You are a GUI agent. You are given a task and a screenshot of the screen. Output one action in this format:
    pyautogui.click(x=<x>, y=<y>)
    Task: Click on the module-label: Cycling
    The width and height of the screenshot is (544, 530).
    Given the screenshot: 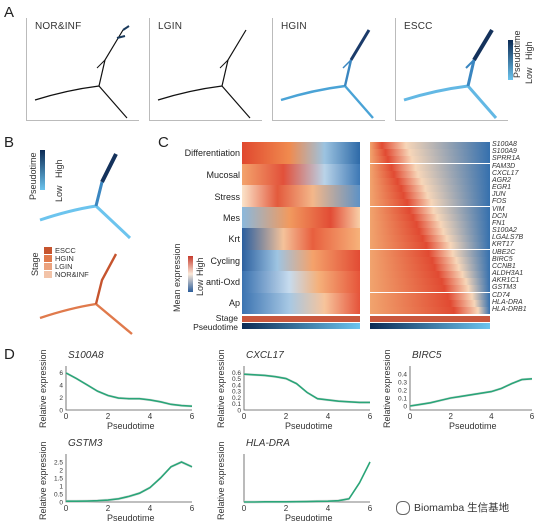 What is the action you would take?
    pyautogui.click(x=225, y=261)
    